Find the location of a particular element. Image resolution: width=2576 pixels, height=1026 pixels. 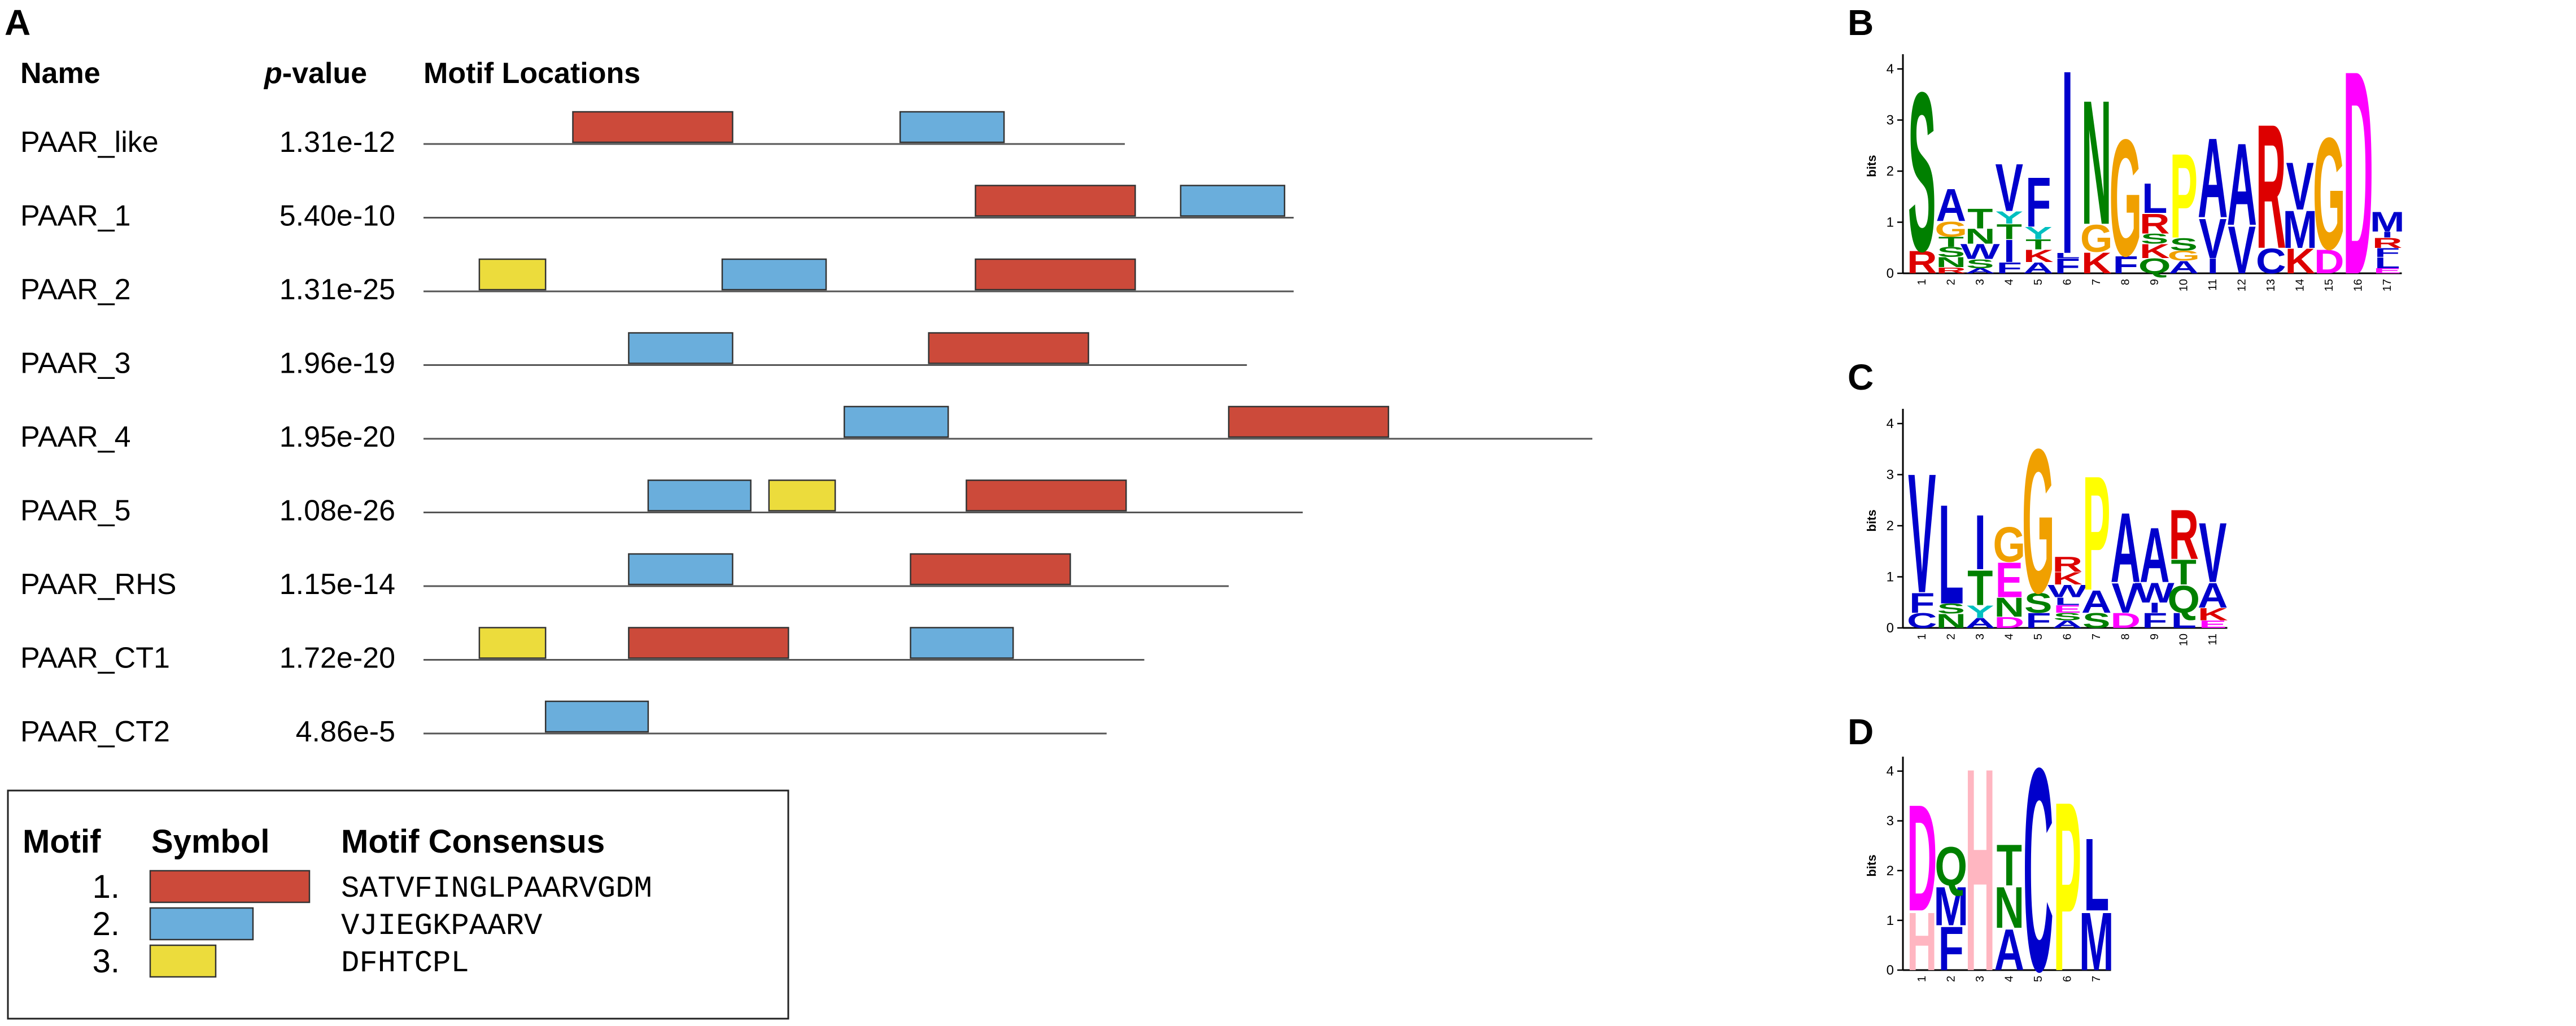

logo-position-label: 3 is located at coordinates (1980, 637).